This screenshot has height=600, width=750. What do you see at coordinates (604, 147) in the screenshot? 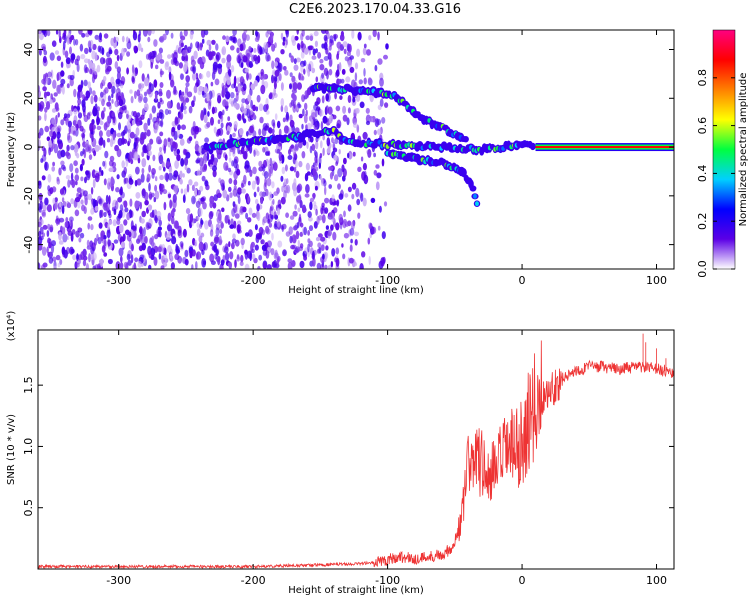
I see `direct-signal-band` at bounding box center [604, 147].